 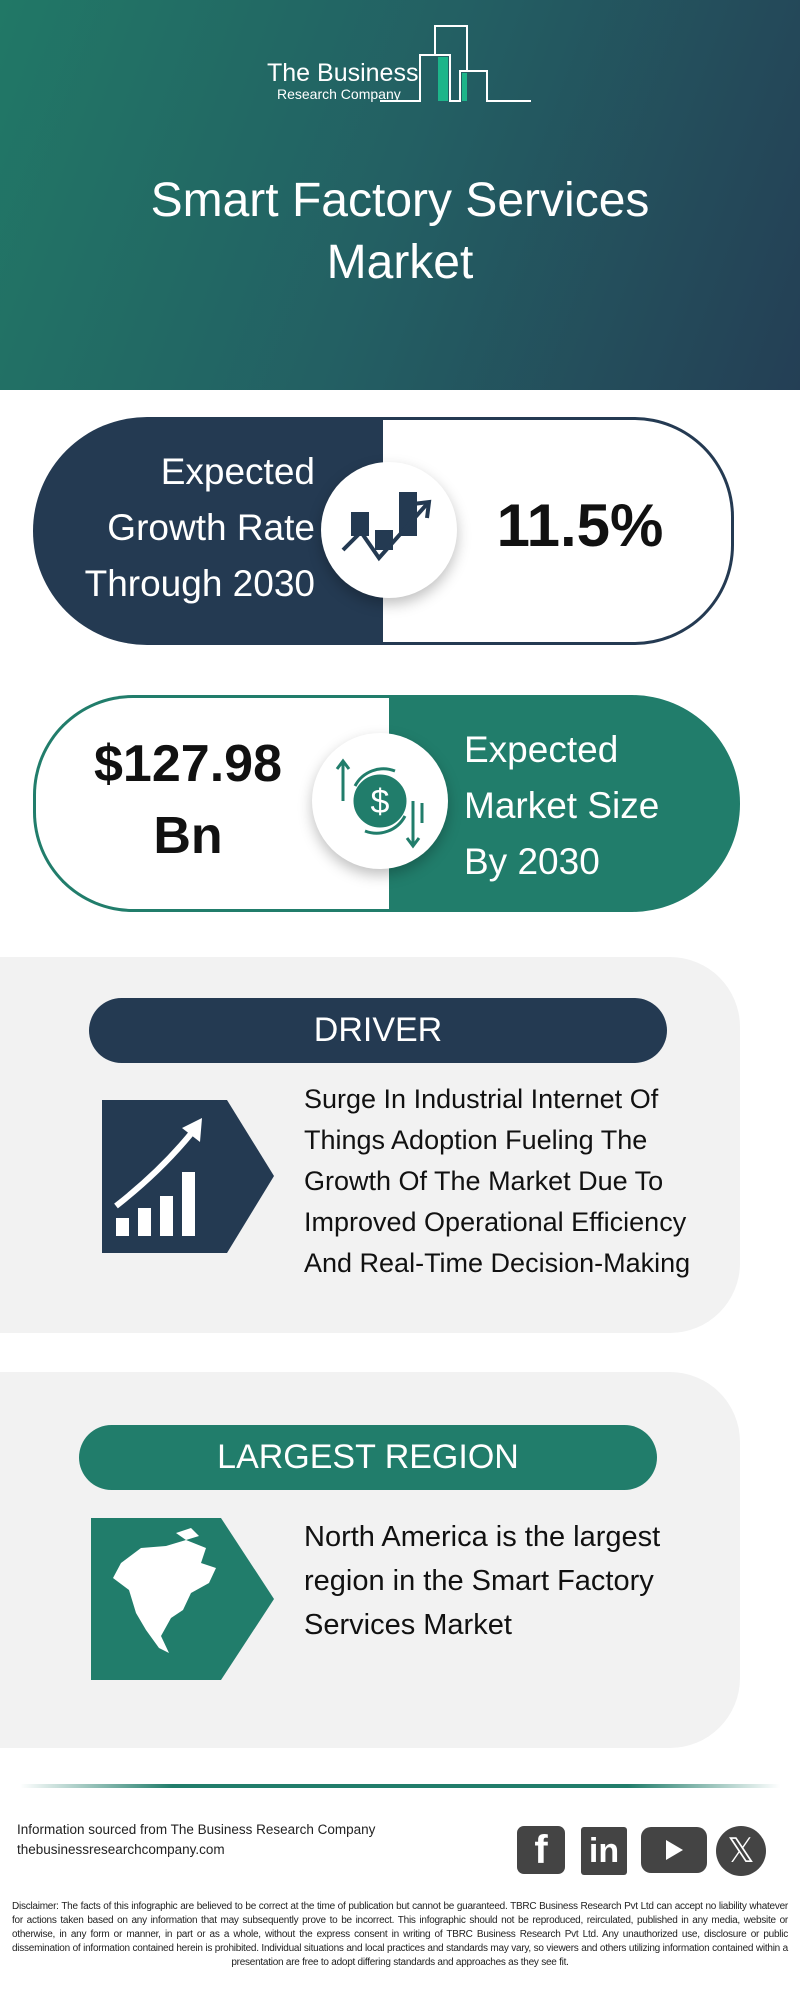 What do you see at coordinates (541, 749) in the screenshot?
I see `market-size-label-line: Expected` at bounding box center [541, 749].